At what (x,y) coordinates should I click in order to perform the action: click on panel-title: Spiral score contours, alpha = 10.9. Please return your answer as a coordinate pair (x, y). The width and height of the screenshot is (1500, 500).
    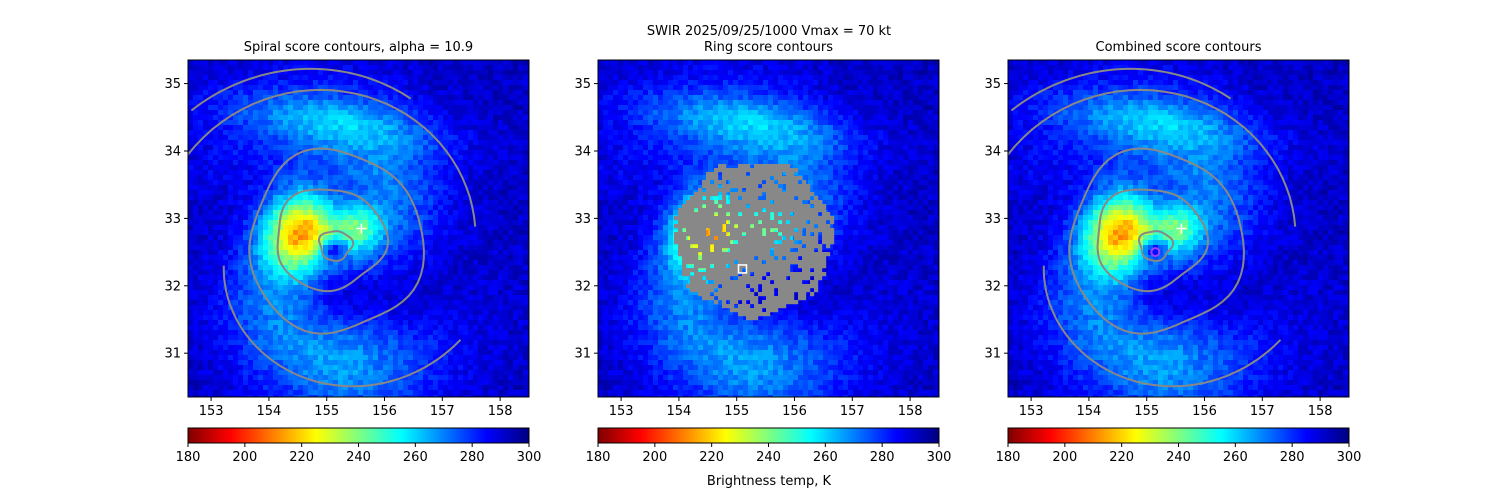
    Looking at the image, I should click on (358, 47).